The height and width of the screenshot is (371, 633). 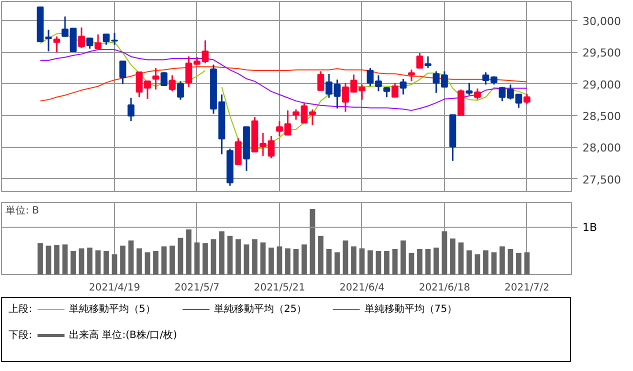 I want to click on legend-title: 上段:, so click(x=20, y=309).